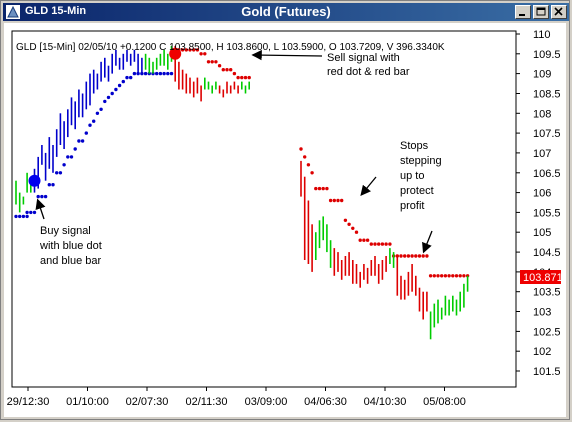  I want to click on y-tick-label: 110, so click(542, 35).